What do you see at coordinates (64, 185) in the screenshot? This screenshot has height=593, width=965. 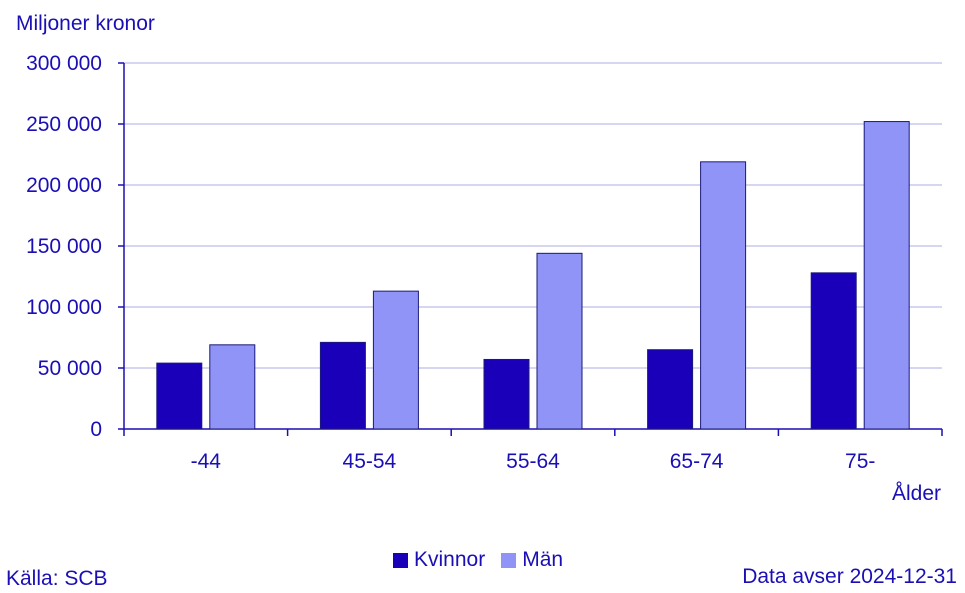 I see `y-tick-label: 200 000` at bounding box center [64, 185].